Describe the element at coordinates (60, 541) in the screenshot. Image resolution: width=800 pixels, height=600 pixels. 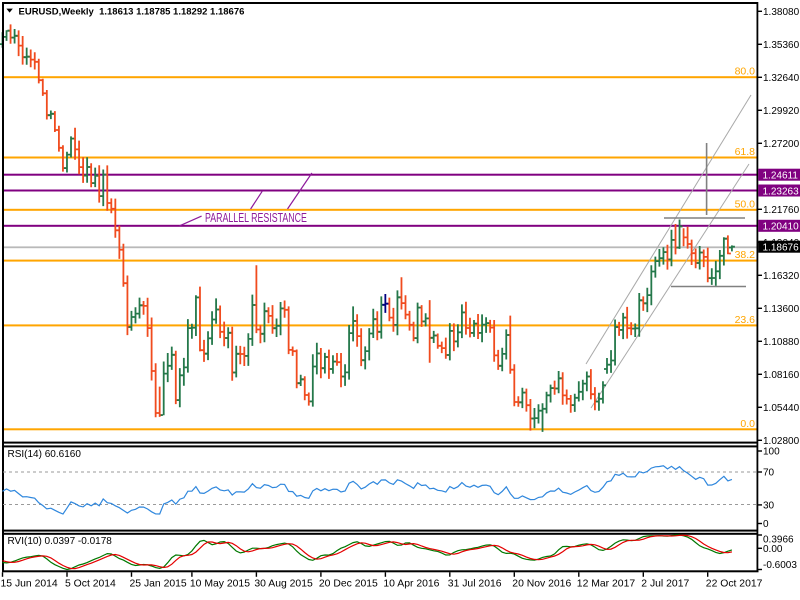
I see `svg-text: RVI(10) 0.0397 -0.0178` at that location.